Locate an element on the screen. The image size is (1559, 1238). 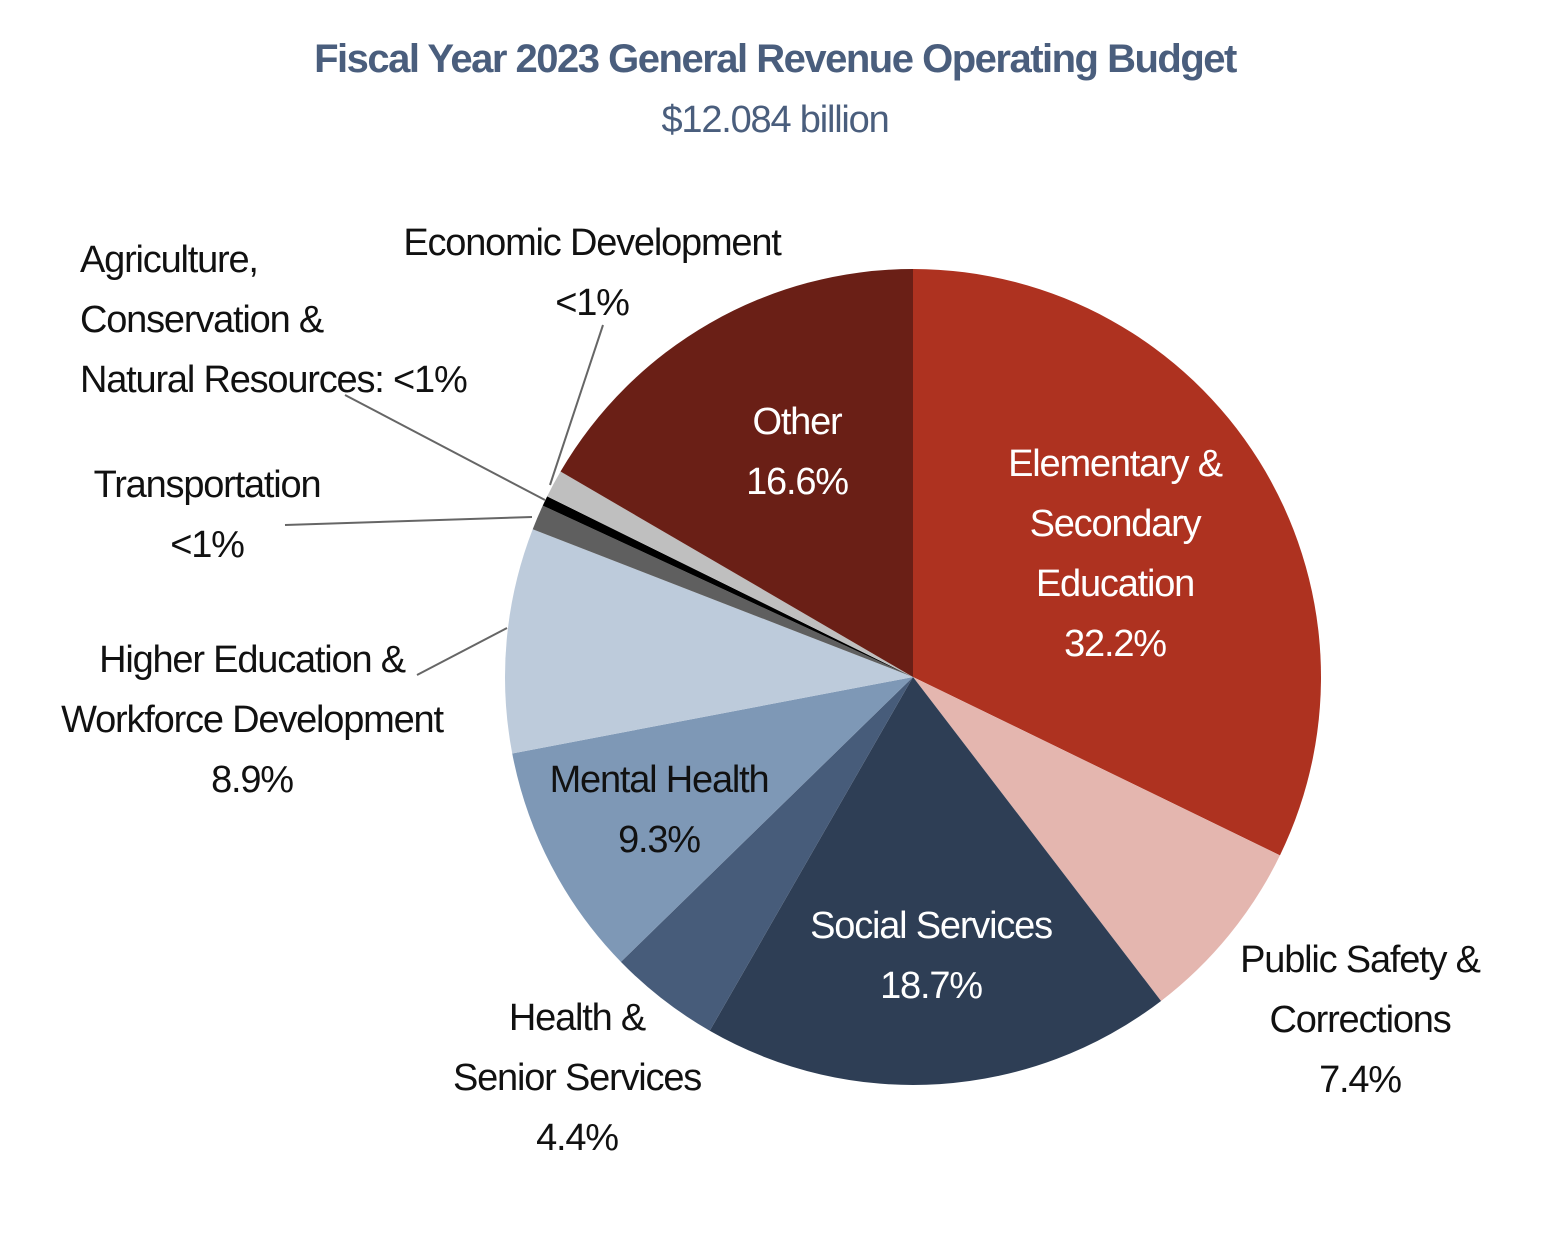
data-label: 4.4% is located at coordinates (577, 1138).